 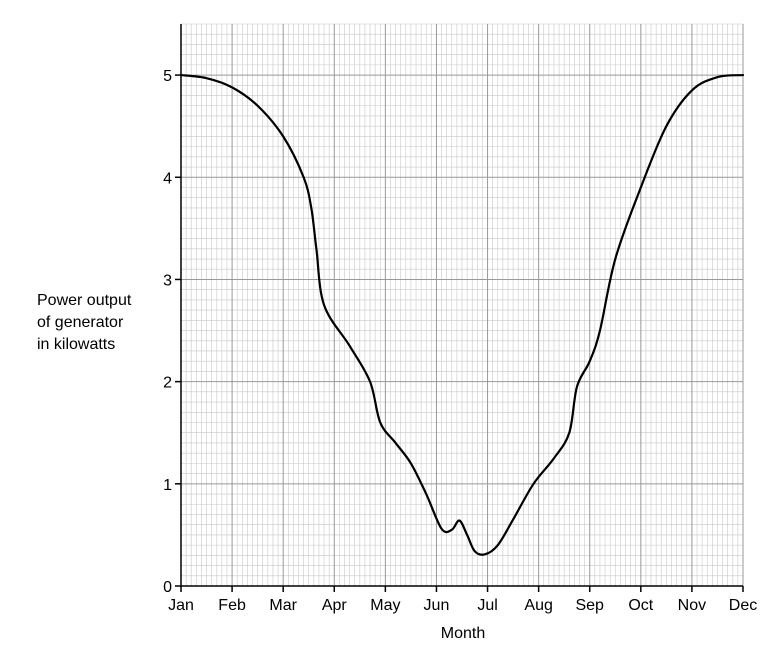 What do you see at coordinates (167, 587) in the screenshot?
I see `y-tick-label: 0` at bounding box center [167, 587].